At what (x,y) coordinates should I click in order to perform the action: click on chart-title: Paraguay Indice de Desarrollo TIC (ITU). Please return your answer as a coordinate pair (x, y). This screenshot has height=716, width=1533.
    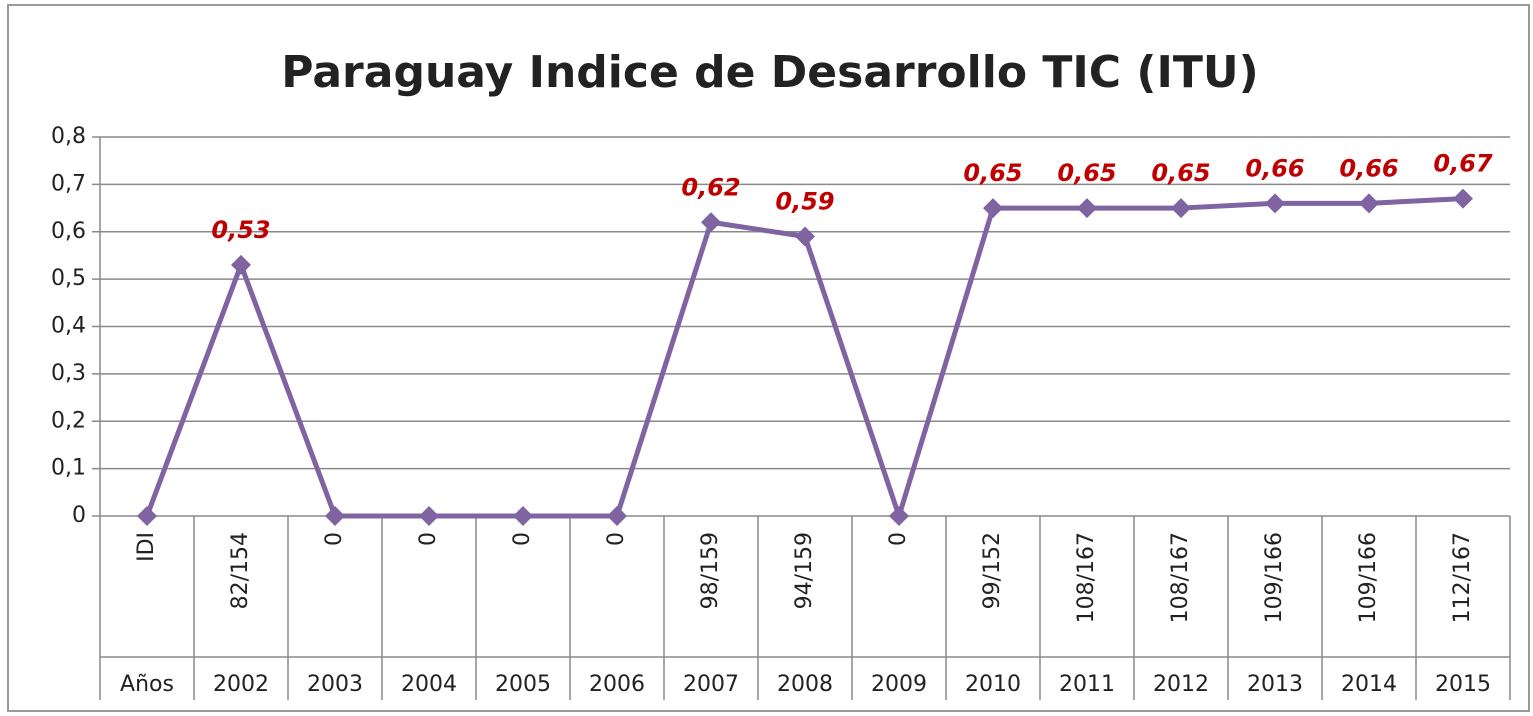
    Looking at the image, I should click on (769, 72).